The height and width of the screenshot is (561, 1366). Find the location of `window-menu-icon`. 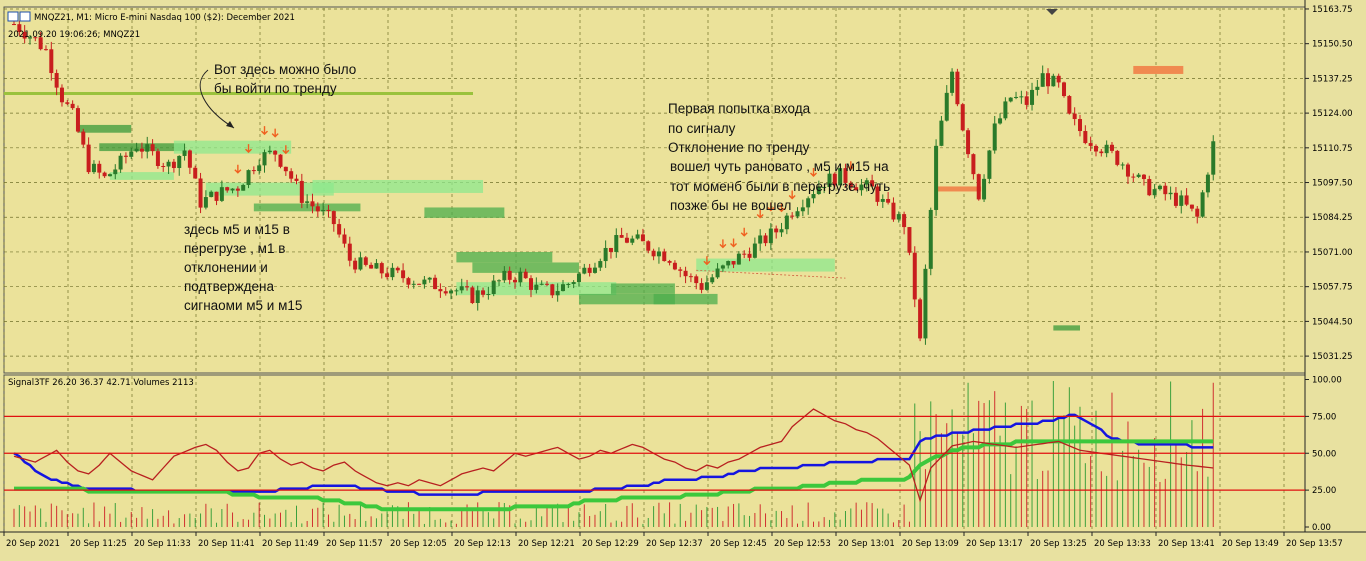

window-menu-icon is located at coordinates (13, 16).